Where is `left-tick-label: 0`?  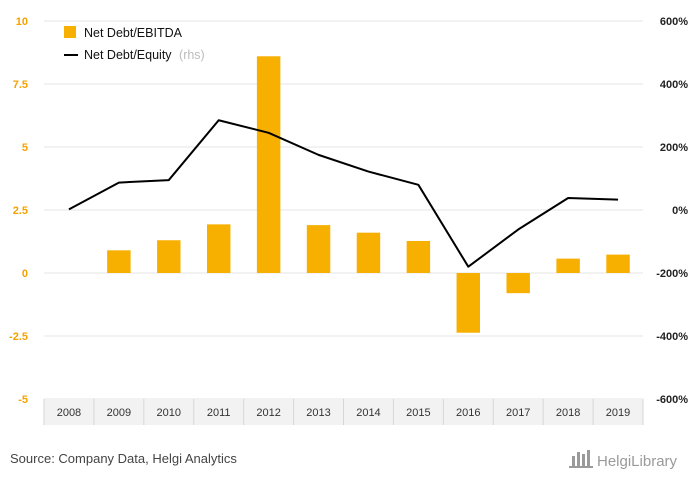 left-tick-label: 0 is located at coordinates (25, 274).